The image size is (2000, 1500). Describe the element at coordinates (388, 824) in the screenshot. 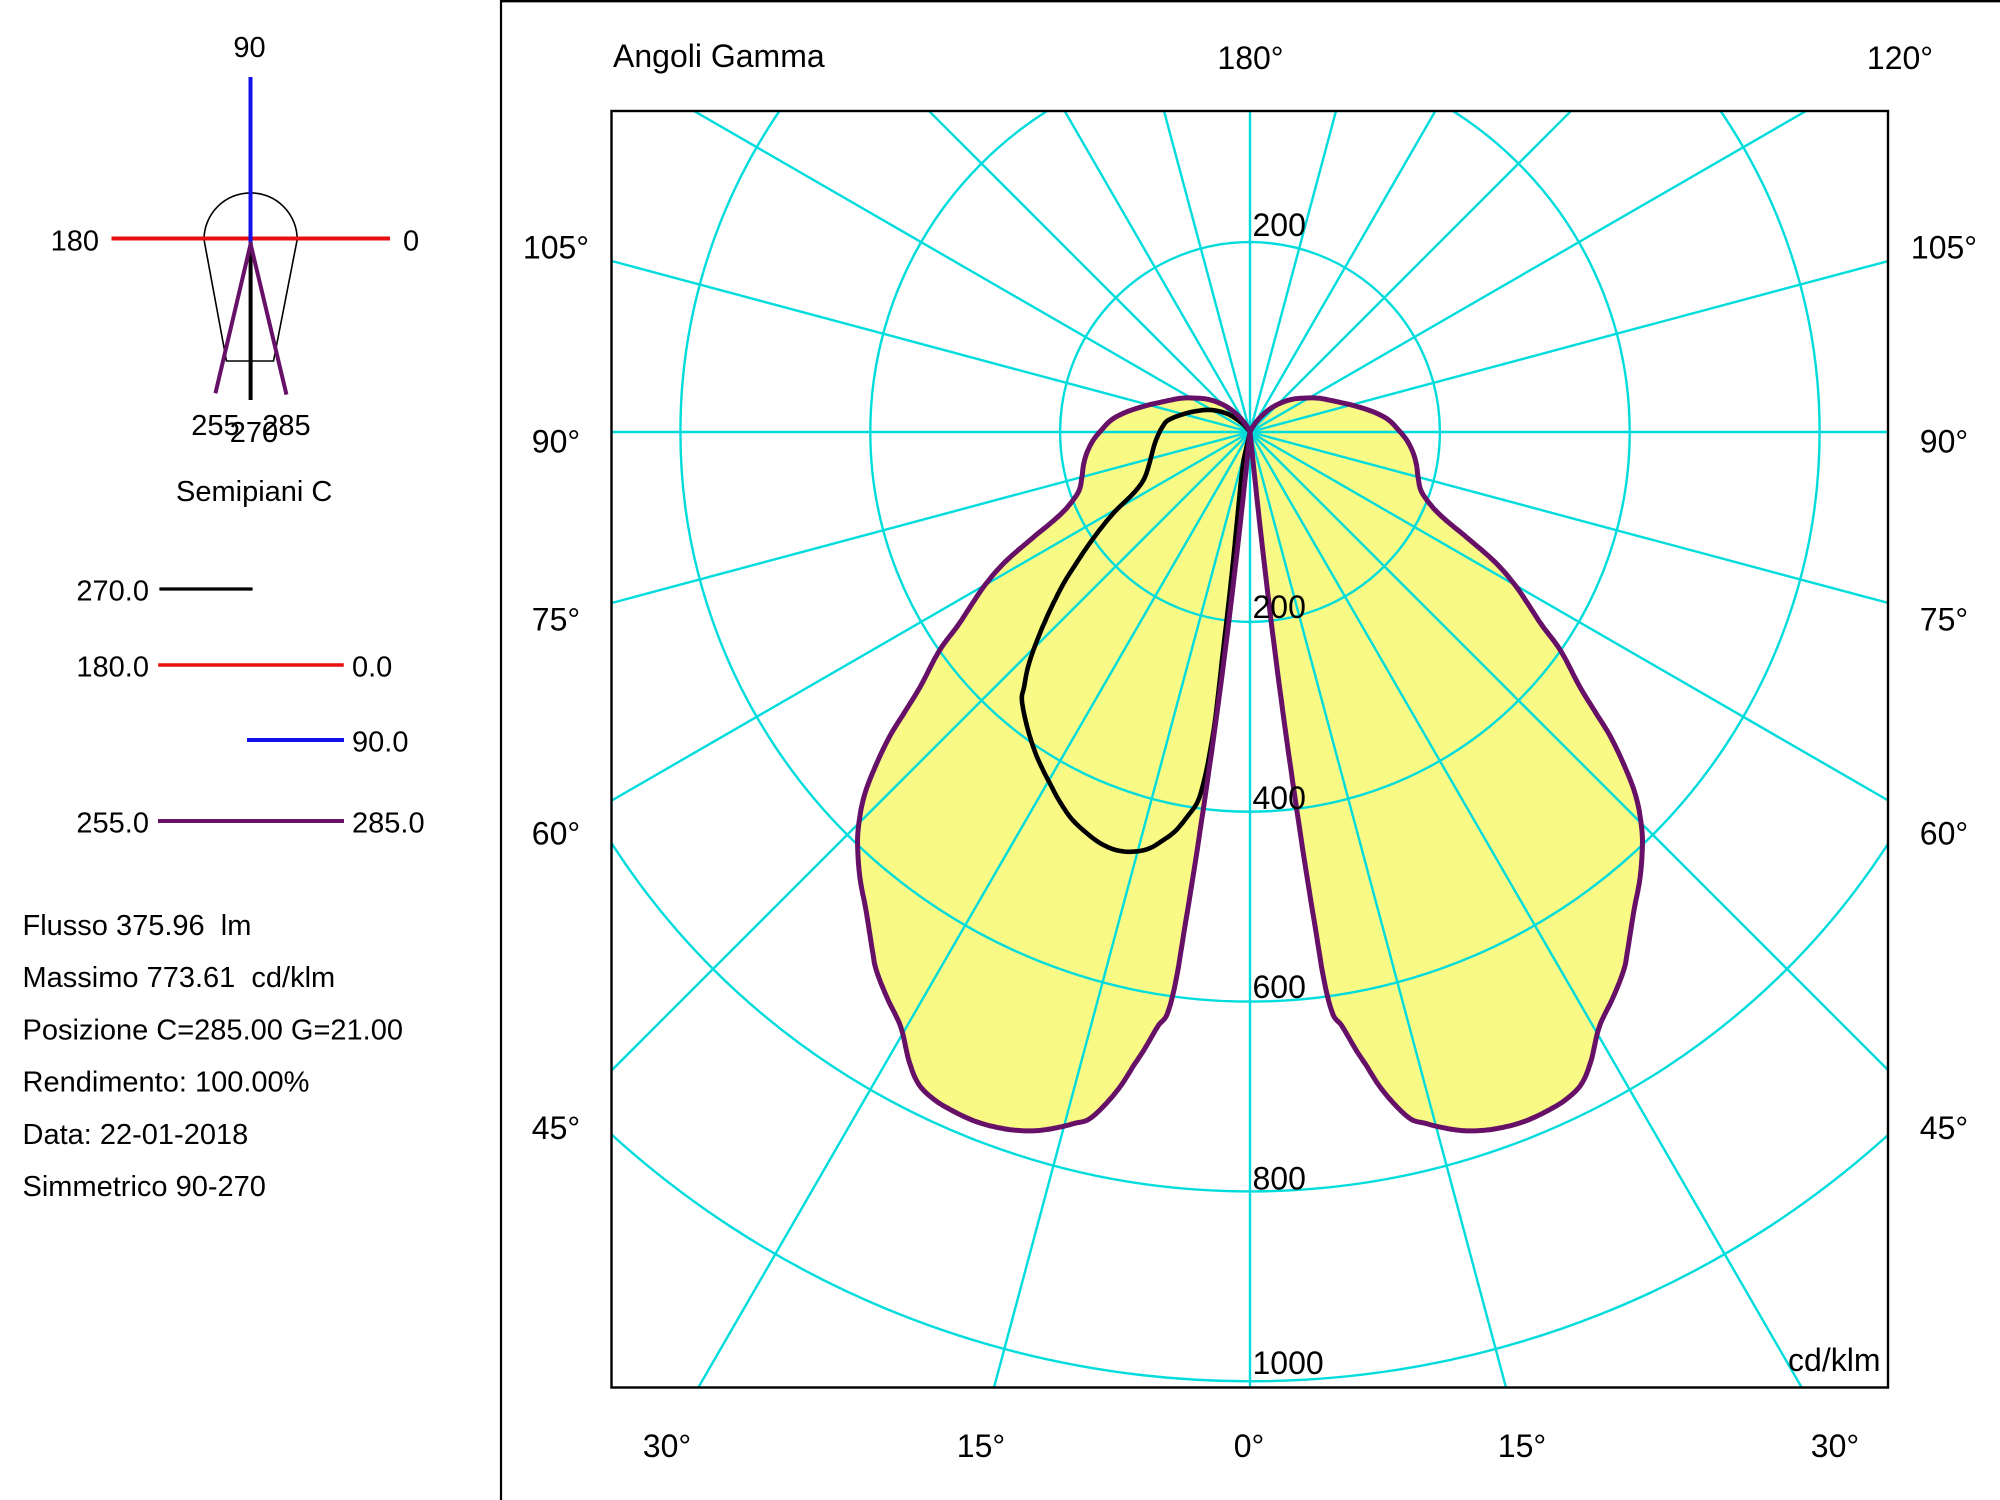

I see `svg-text: 285.0` at that location.